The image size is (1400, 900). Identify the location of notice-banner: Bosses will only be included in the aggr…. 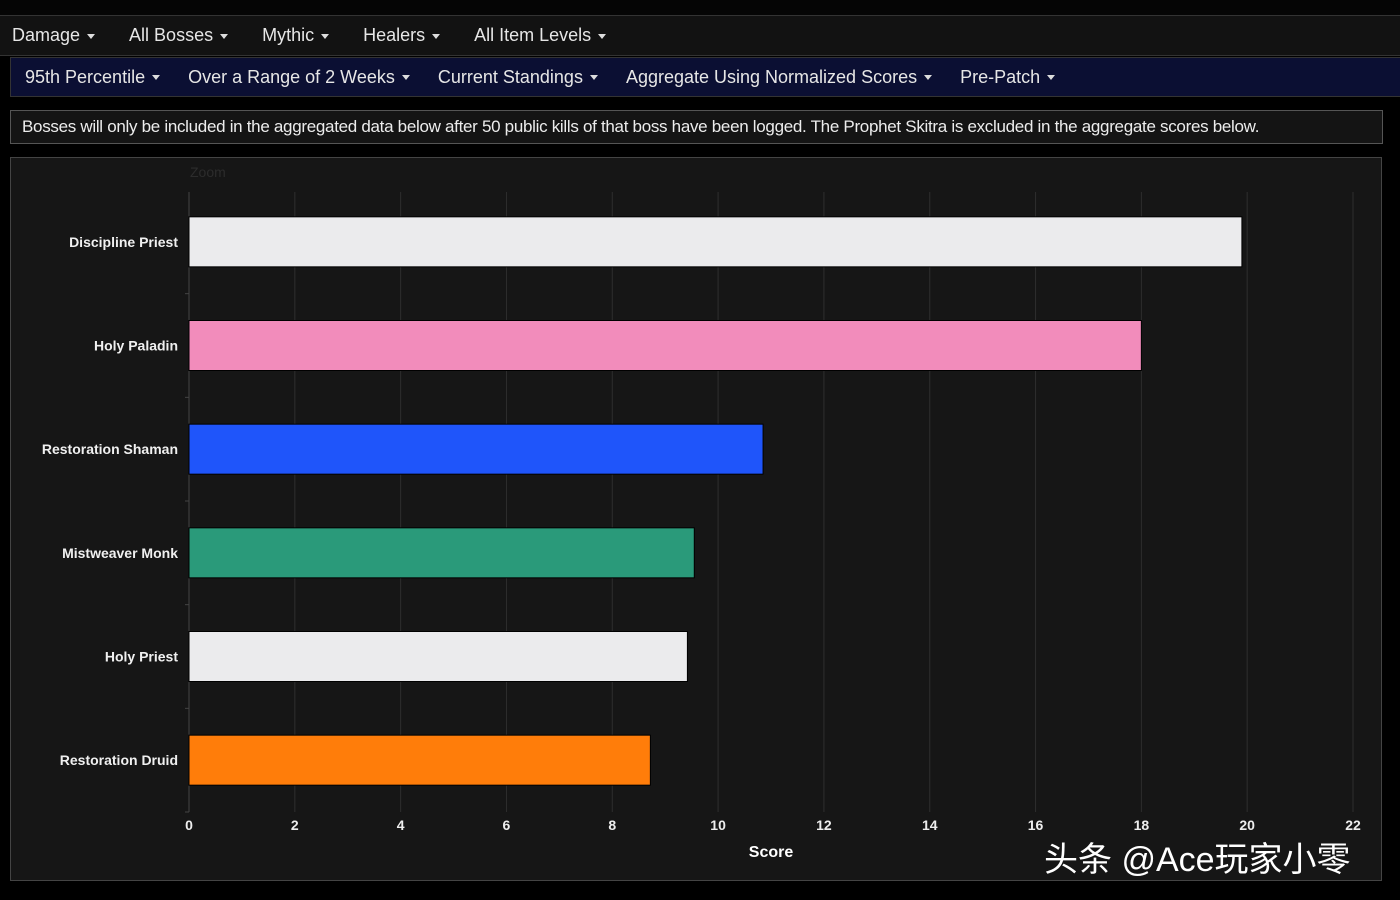
(696, 127).